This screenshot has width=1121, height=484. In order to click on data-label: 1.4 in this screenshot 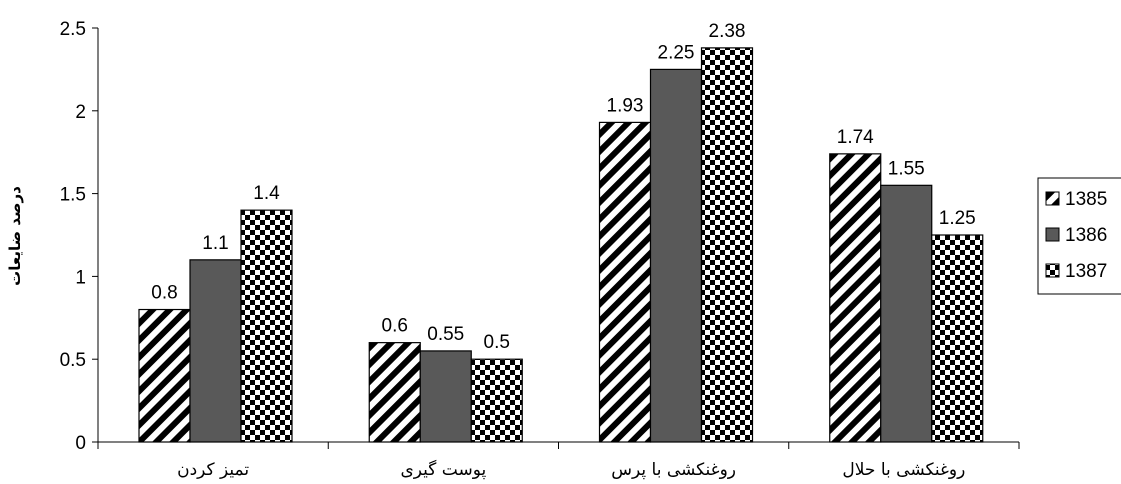, I will do `click(266, 193)`.